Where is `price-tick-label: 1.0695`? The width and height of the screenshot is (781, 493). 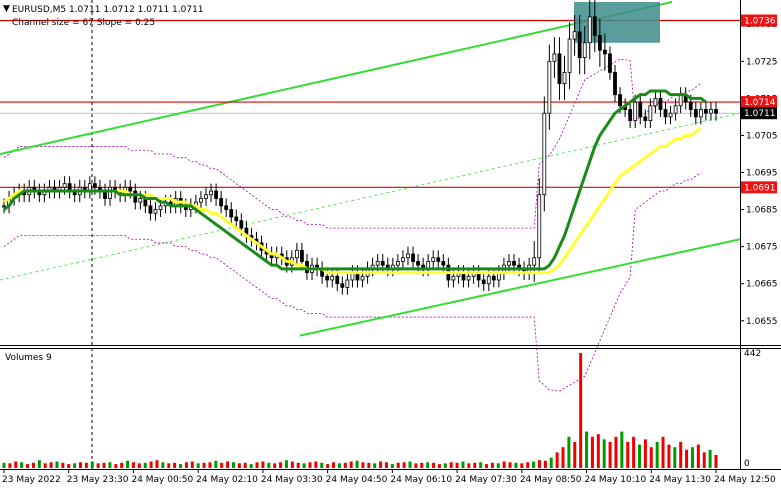 price-tick-label: 1.0695 is located at coordinates (762, 174).